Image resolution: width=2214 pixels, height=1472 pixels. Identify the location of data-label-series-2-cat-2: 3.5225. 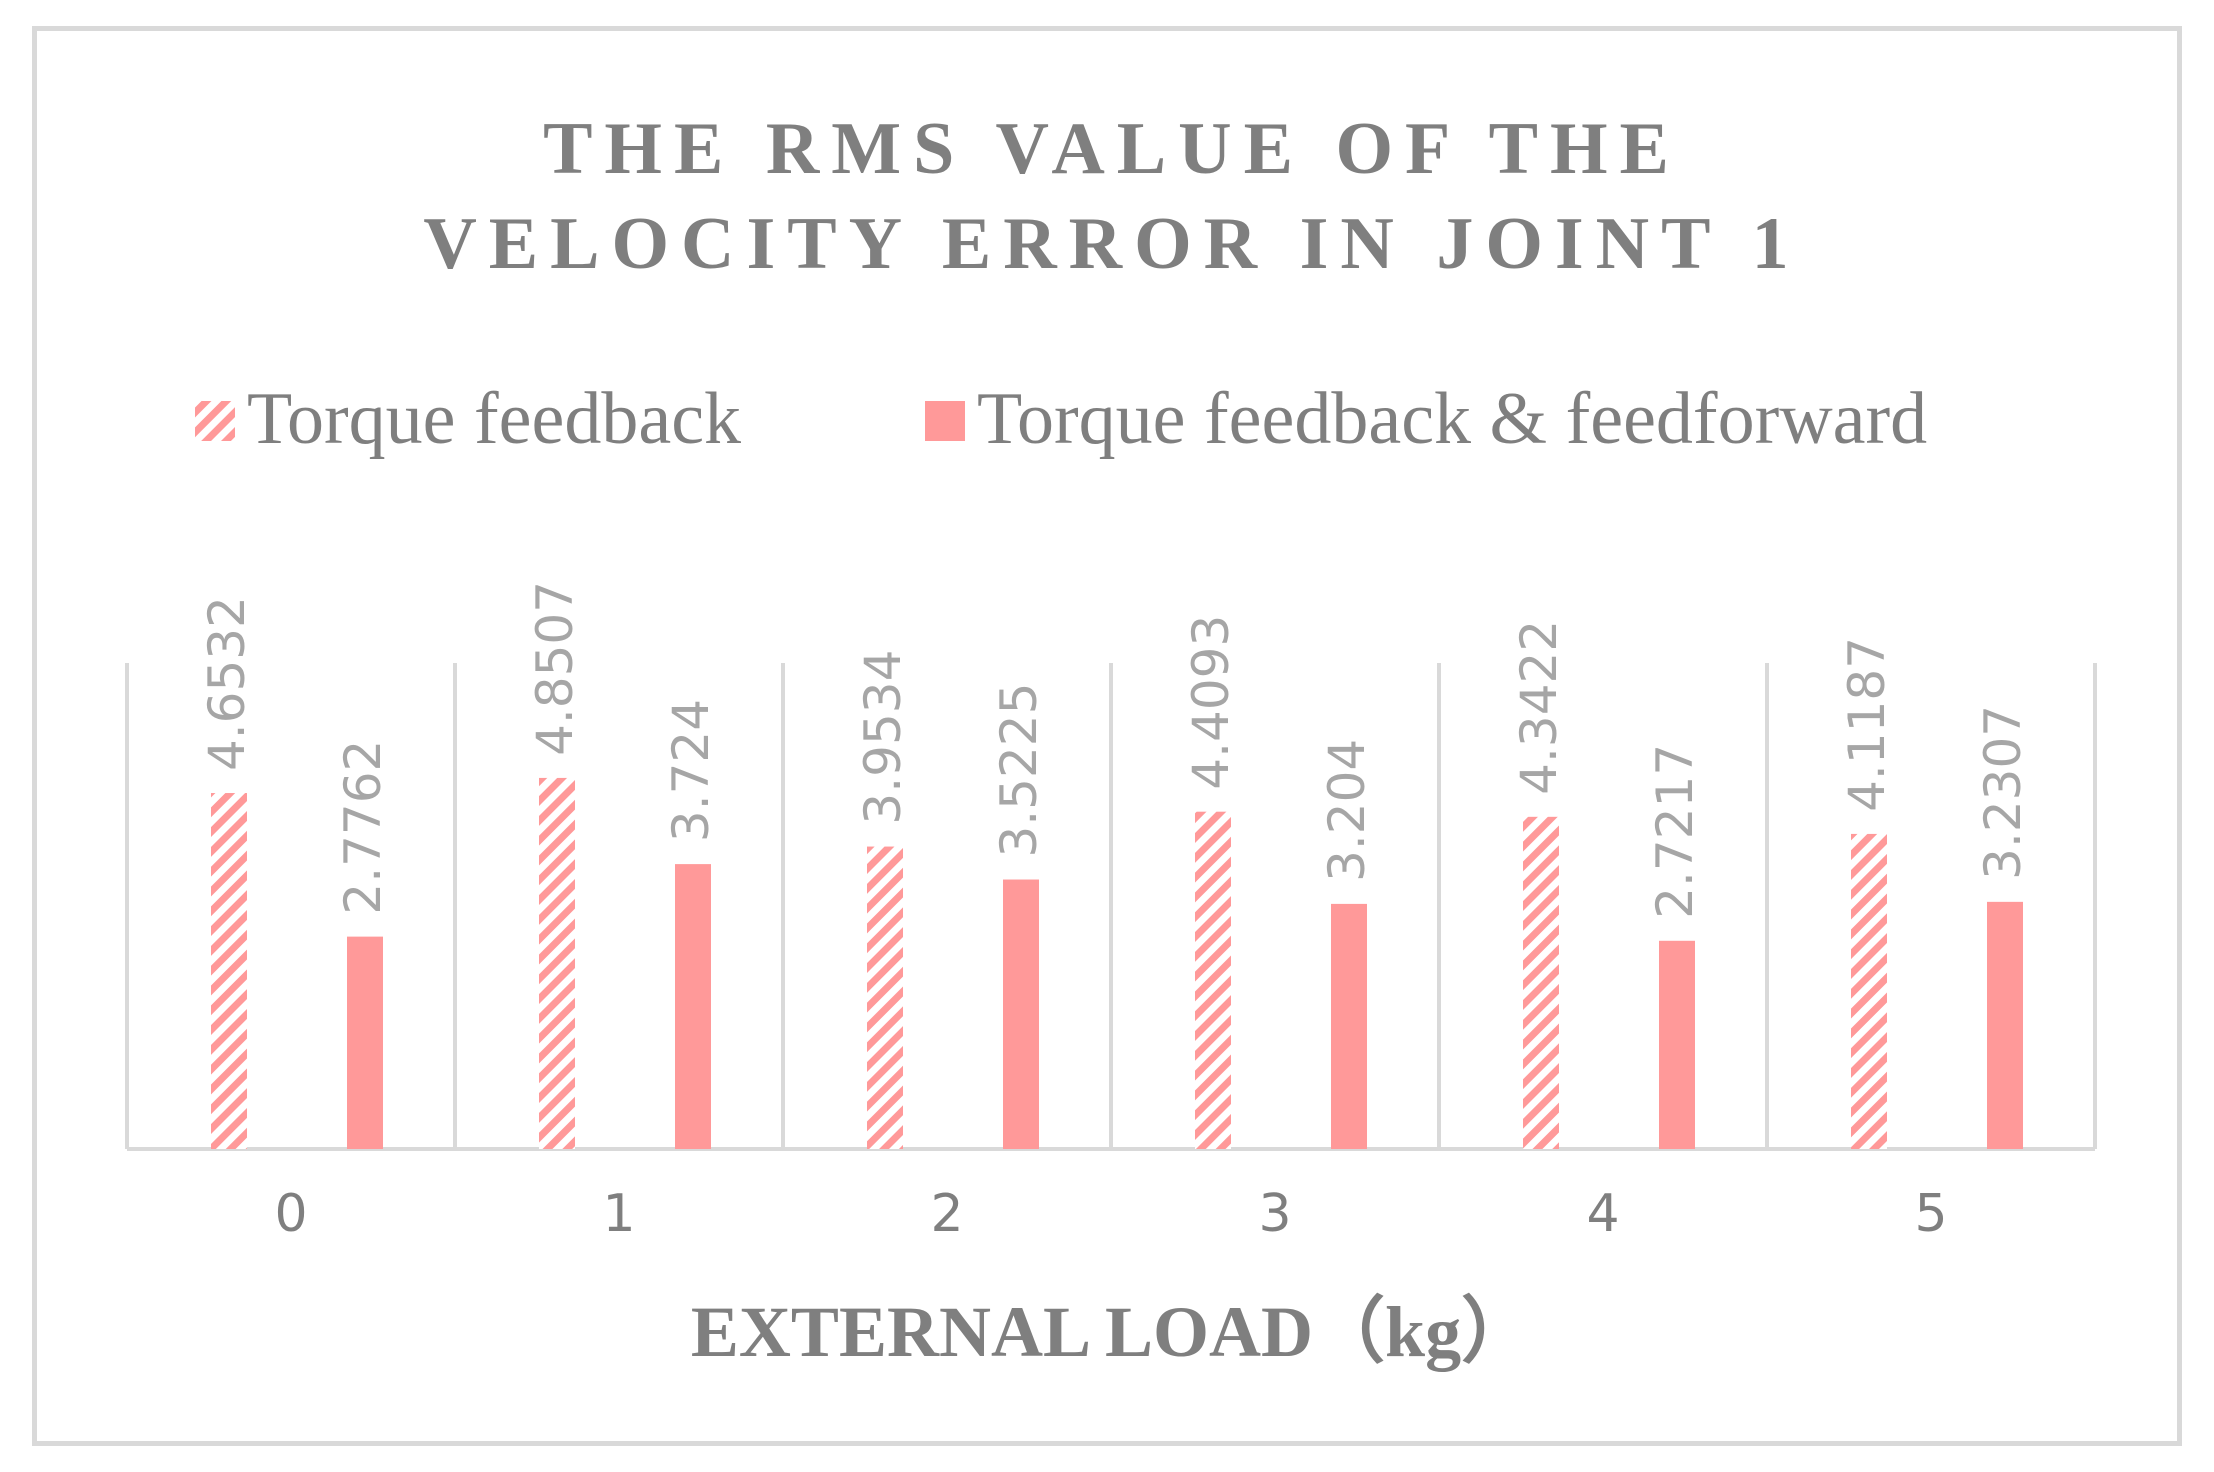
(1019, 770).